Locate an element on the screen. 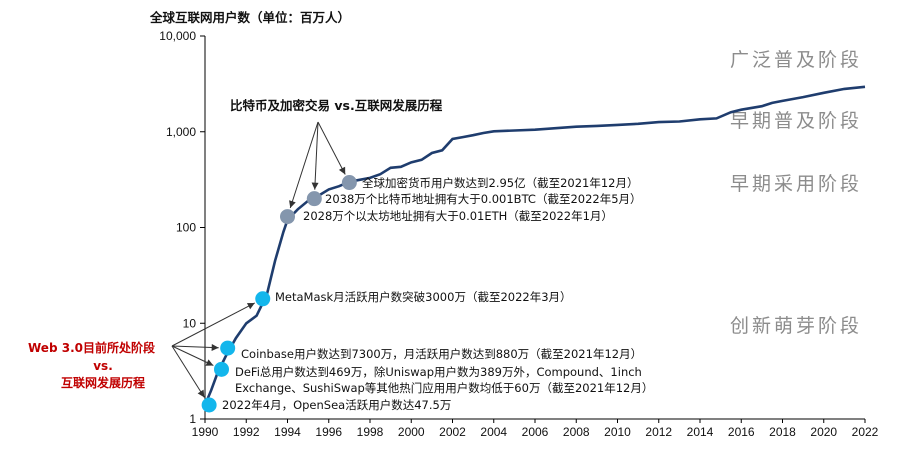 This screenshot has height=450, width=908. crypto-arrow-1-head is located at coordinates (292, 204).